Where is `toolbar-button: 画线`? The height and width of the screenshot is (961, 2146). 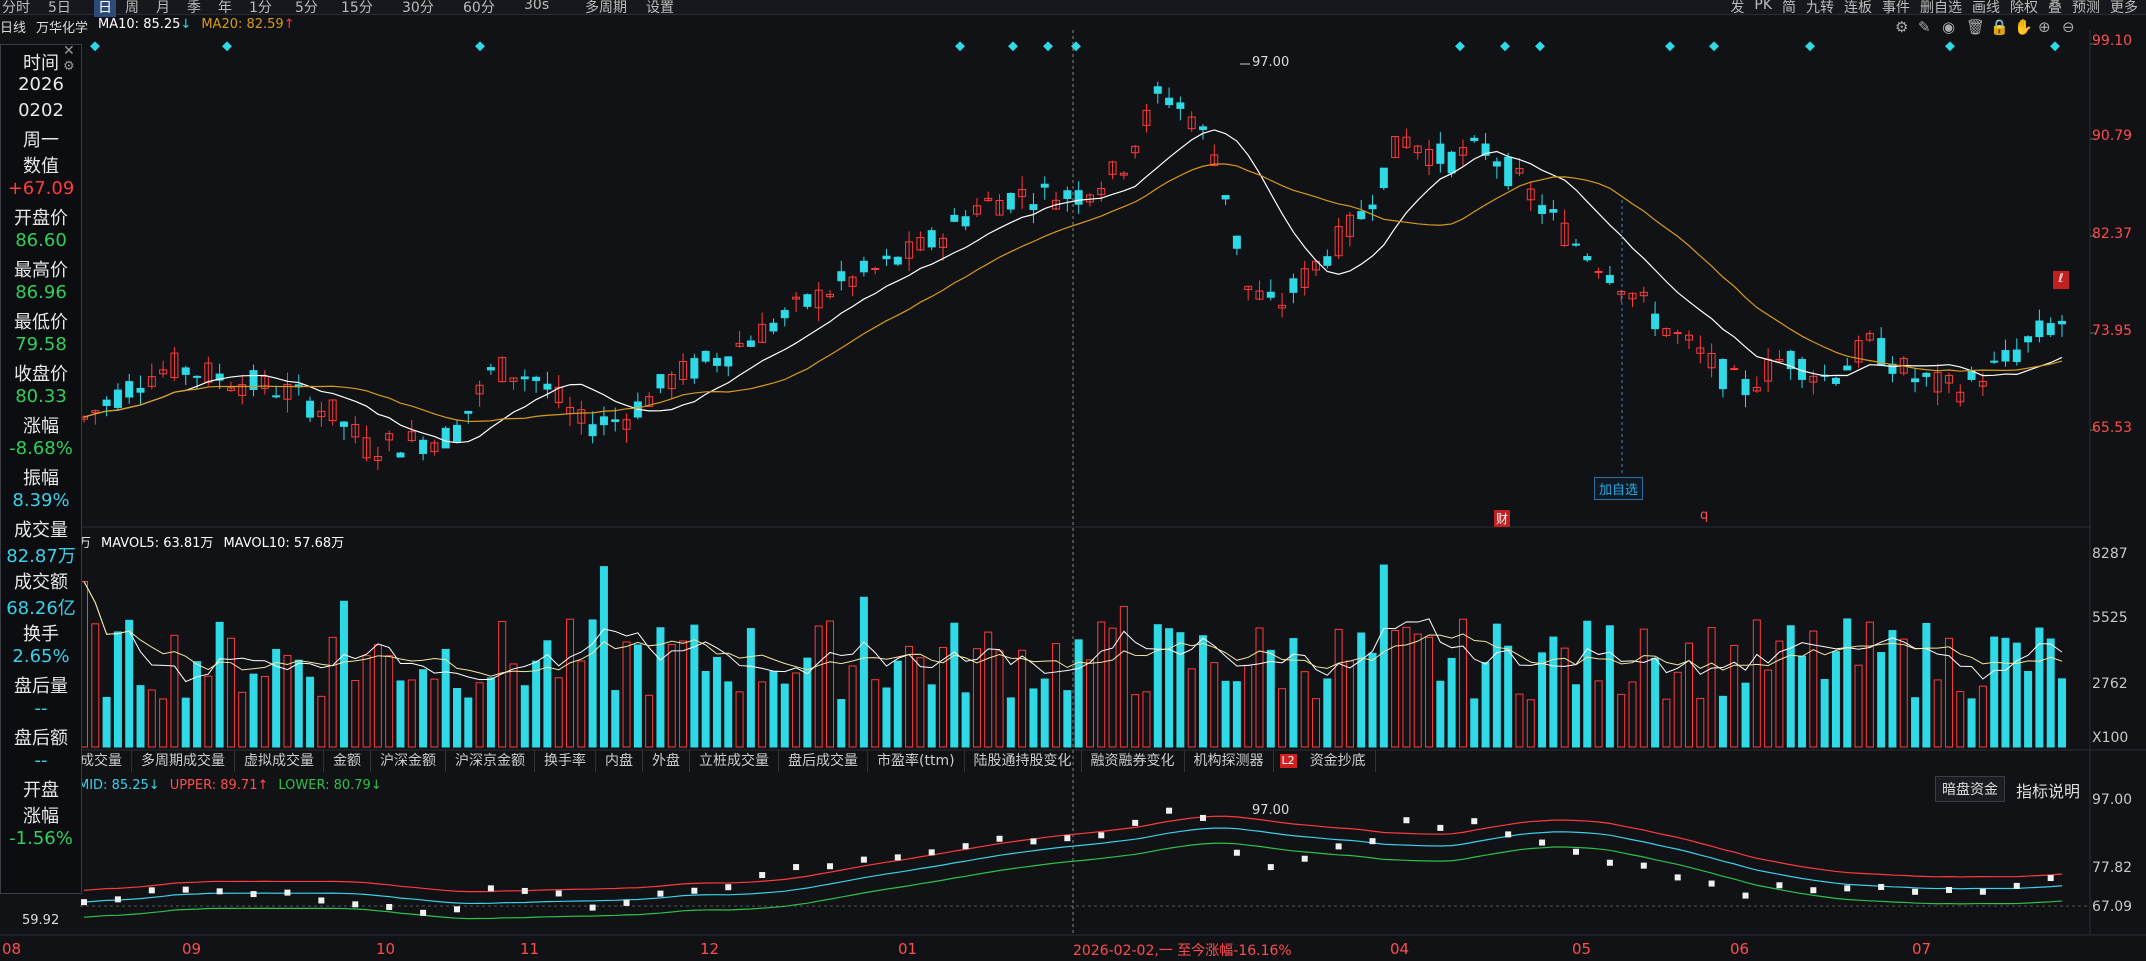 toolbar-button: 画线 is located at coordinates (1986, 8).